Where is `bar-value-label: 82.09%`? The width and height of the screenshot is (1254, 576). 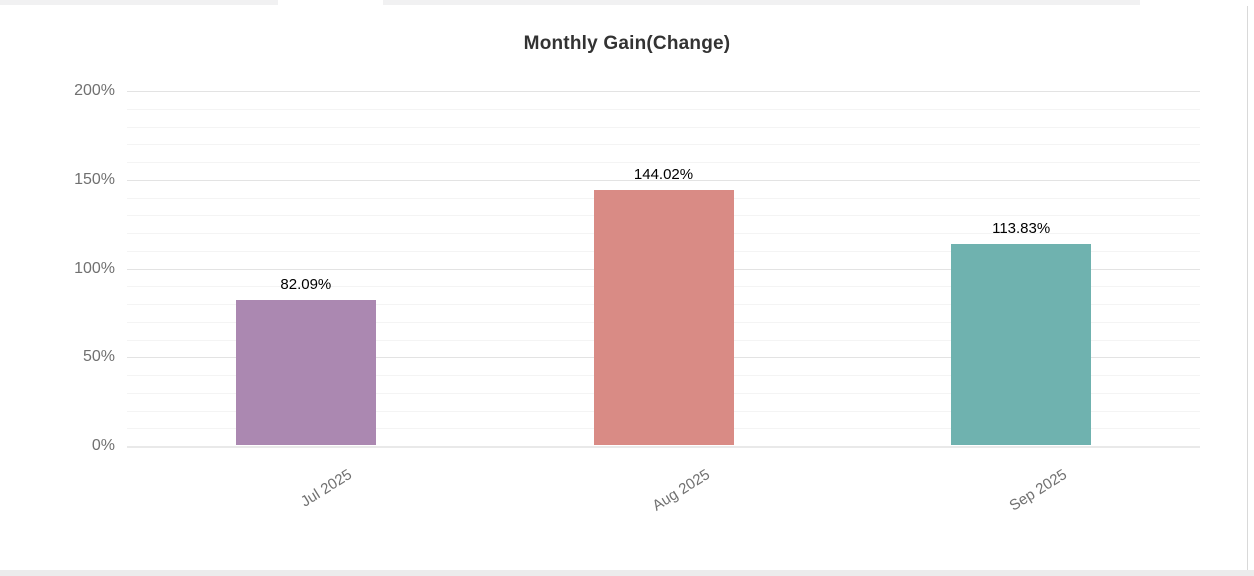
bar-value-label: 82.09% is located at coordinates (306, 285).